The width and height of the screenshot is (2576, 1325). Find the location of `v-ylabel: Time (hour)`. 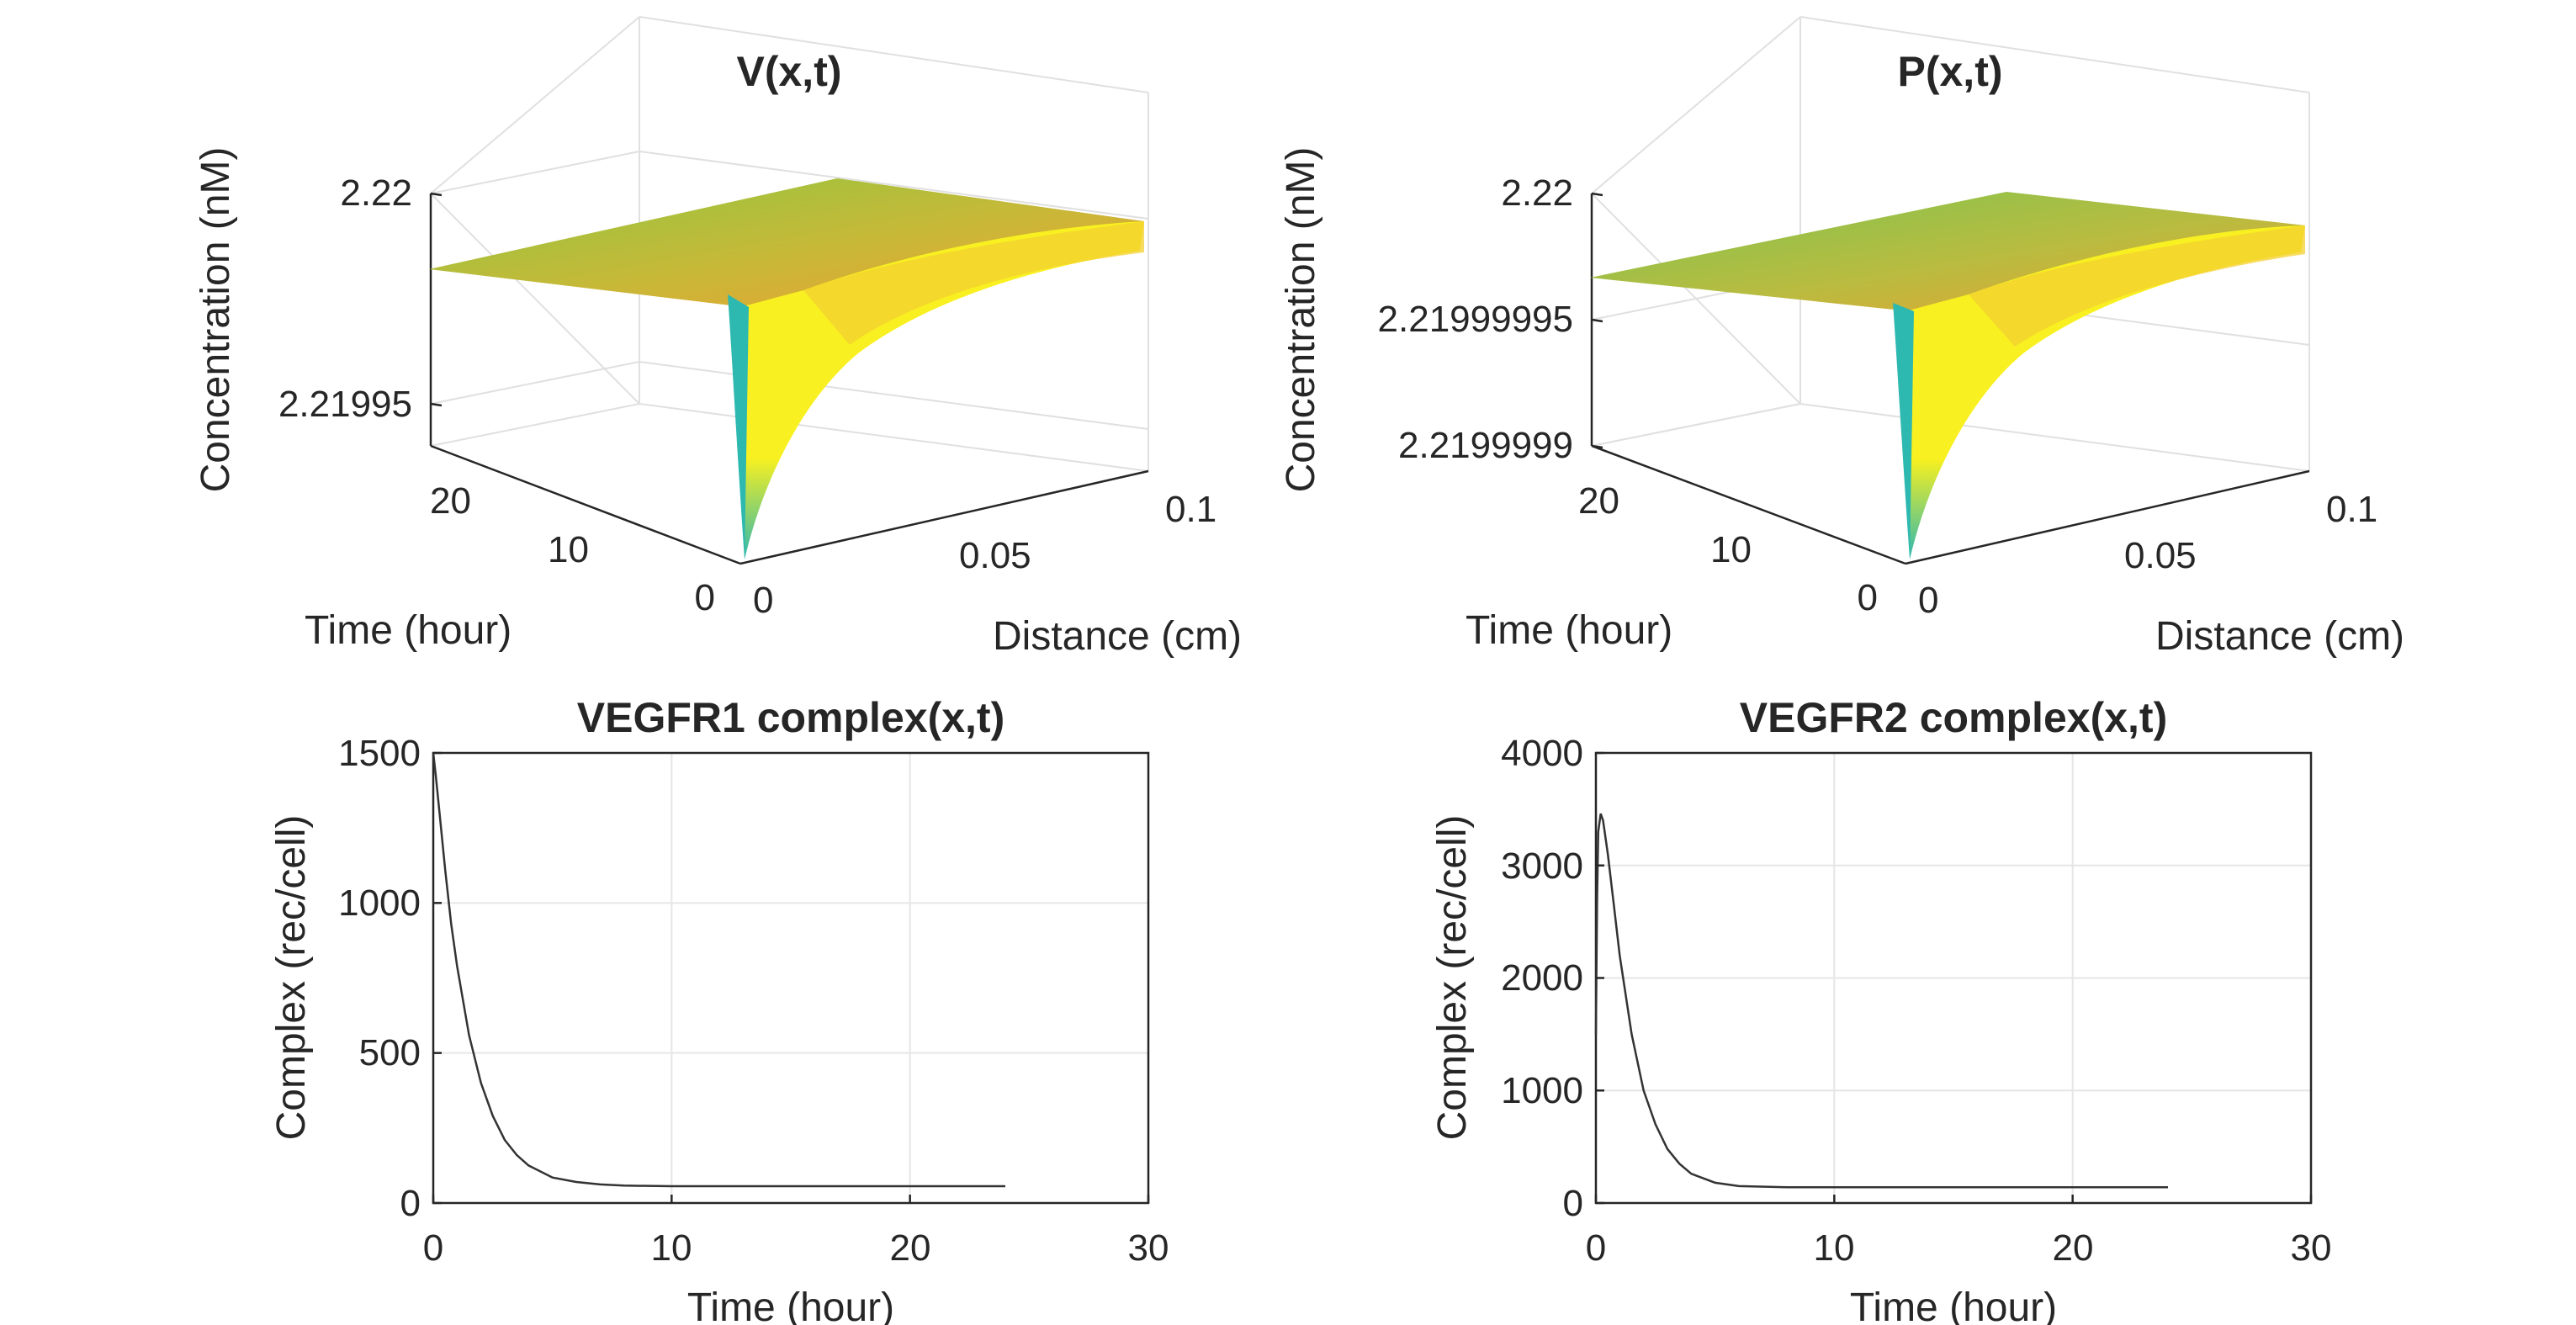

v-ylabel: Time (hour) is located at coordinates (408, 630).